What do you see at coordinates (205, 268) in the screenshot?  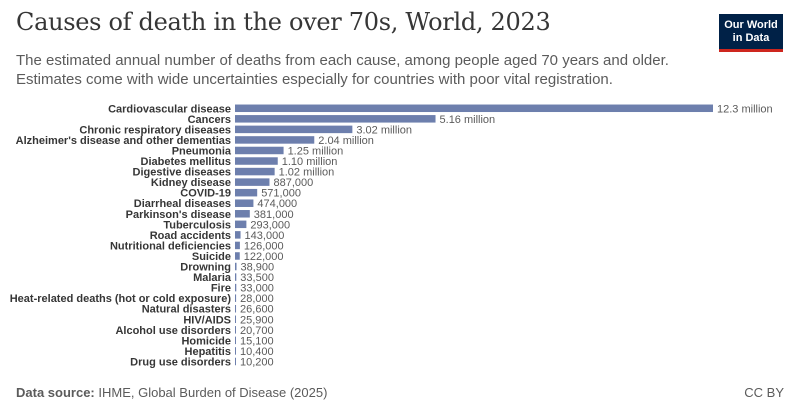 I see `category-label: Drowning` at bounding box center [205, 268].